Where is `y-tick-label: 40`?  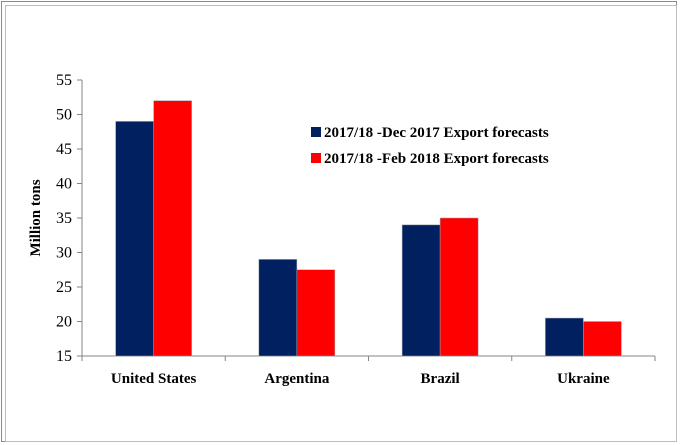 y-tick-label: 40 is located at coordinates (64, 184).